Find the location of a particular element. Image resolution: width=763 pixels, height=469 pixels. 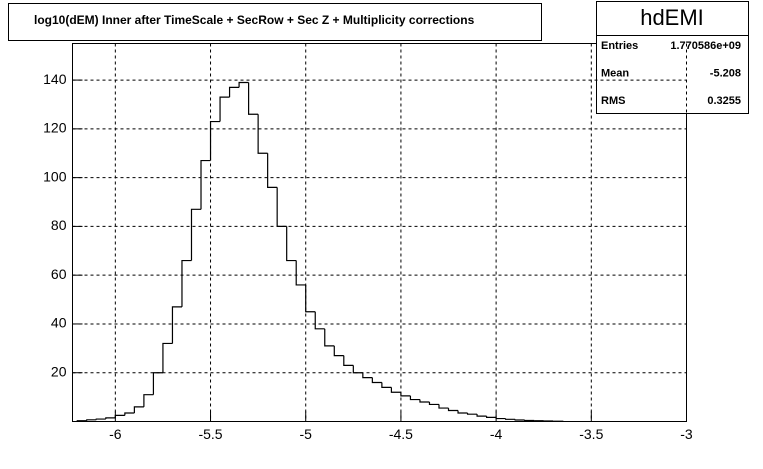

stats-label: Mean is located at coordinates (615, 73).